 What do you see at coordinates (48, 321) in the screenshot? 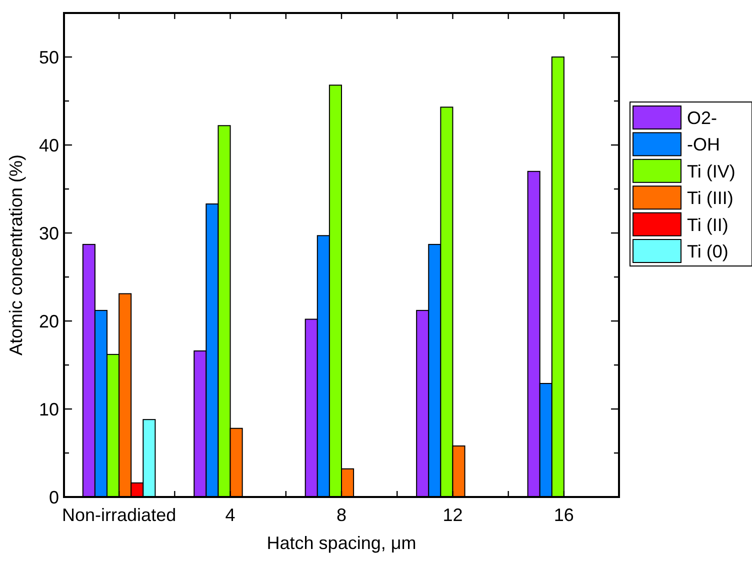
I see `y-tick-label: 20` at bounding box center [48, 321].